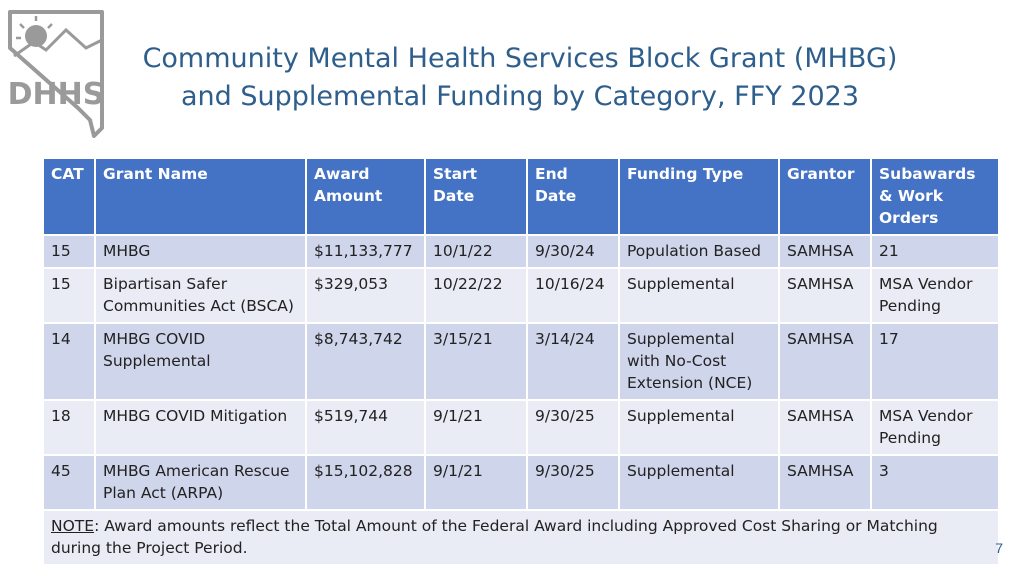 This screenshot has width=1024, height=576. I want to click on header-grantor: Grantor, so click(825, 196).